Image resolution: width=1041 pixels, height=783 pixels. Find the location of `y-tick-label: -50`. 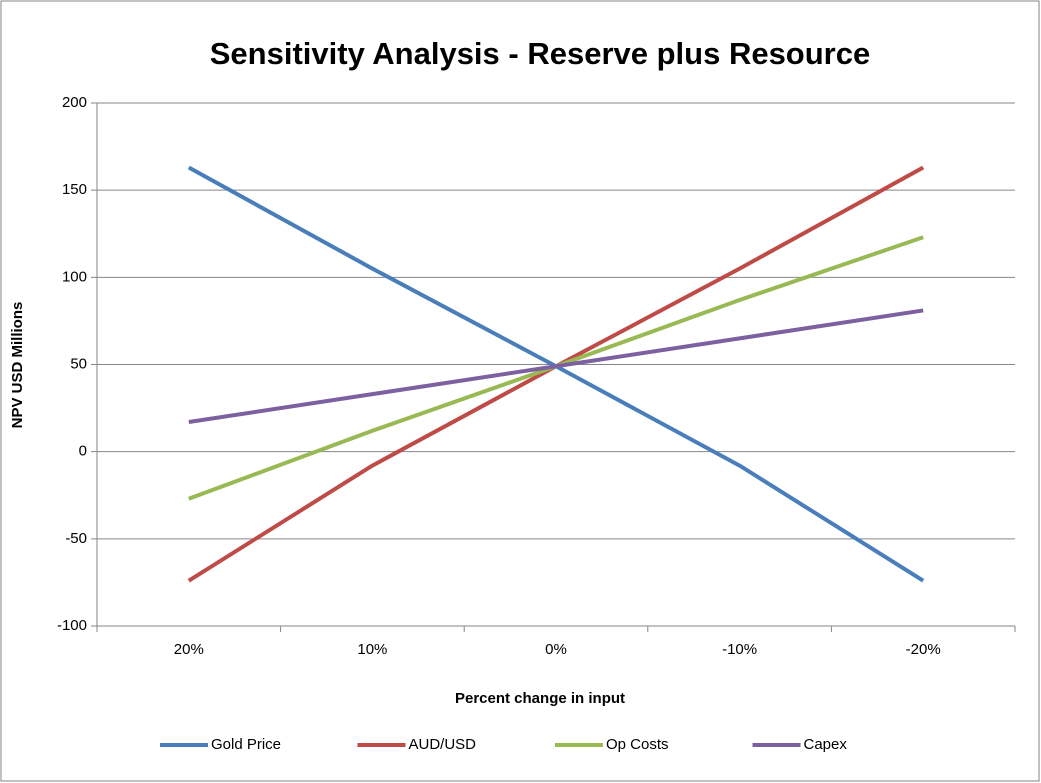

y-tick-label: -50 is located at coordinates (76, 538).